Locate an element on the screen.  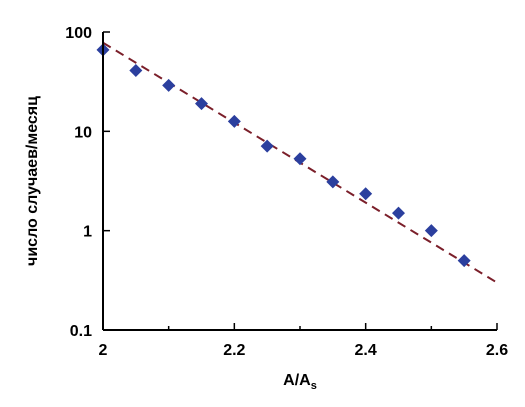
x-axis-title-subscript: s is located at coordinates (314, 386).